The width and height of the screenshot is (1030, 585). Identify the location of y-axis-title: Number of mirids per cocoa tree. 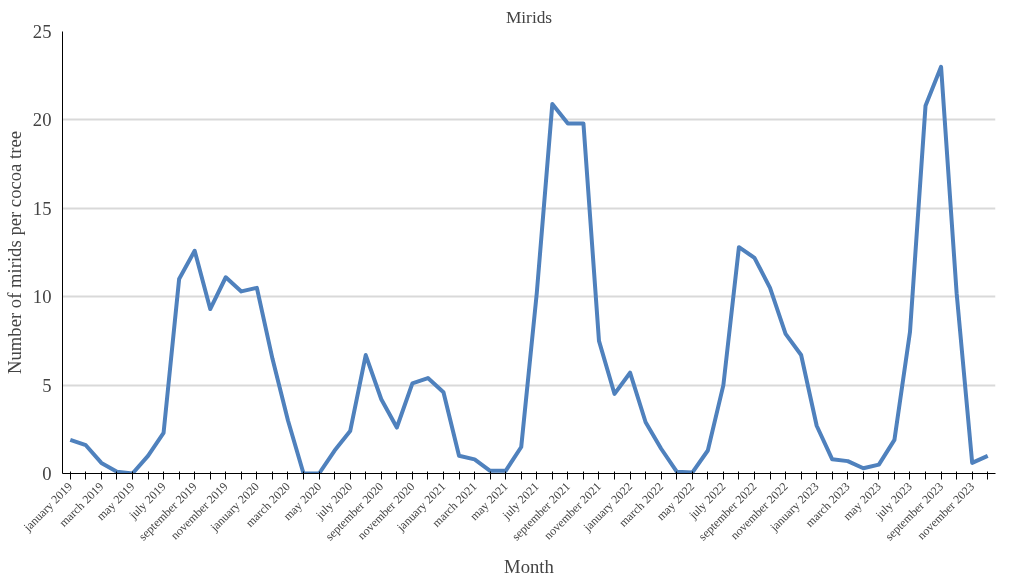
(14, 252).